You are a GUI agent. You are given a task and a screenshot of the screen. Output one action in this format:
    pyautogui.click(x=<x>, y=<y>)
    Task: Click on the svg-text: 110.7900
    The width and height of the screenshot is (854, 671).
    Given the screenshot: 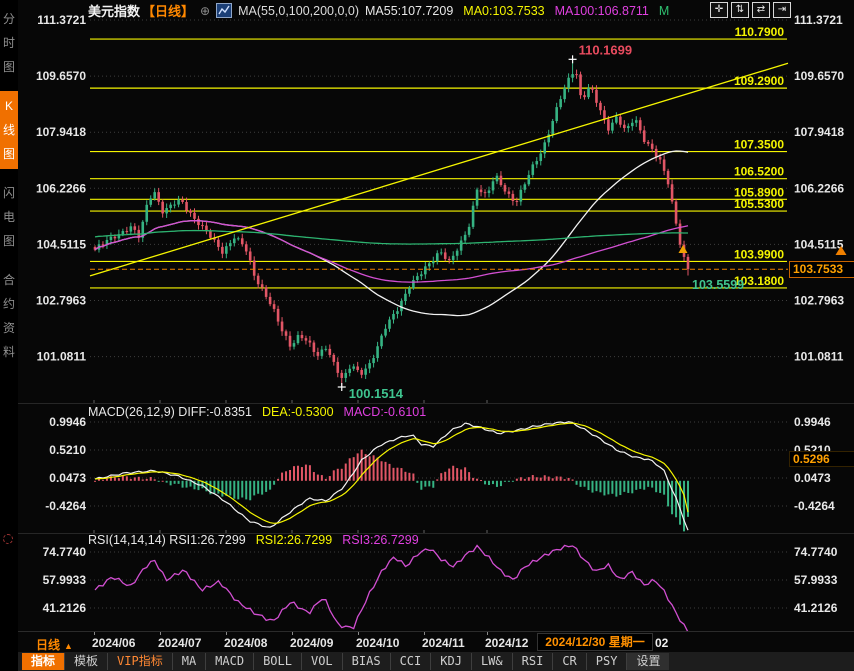 What is the action you would take?
    pyautogui.click(x=760, y=32)
    